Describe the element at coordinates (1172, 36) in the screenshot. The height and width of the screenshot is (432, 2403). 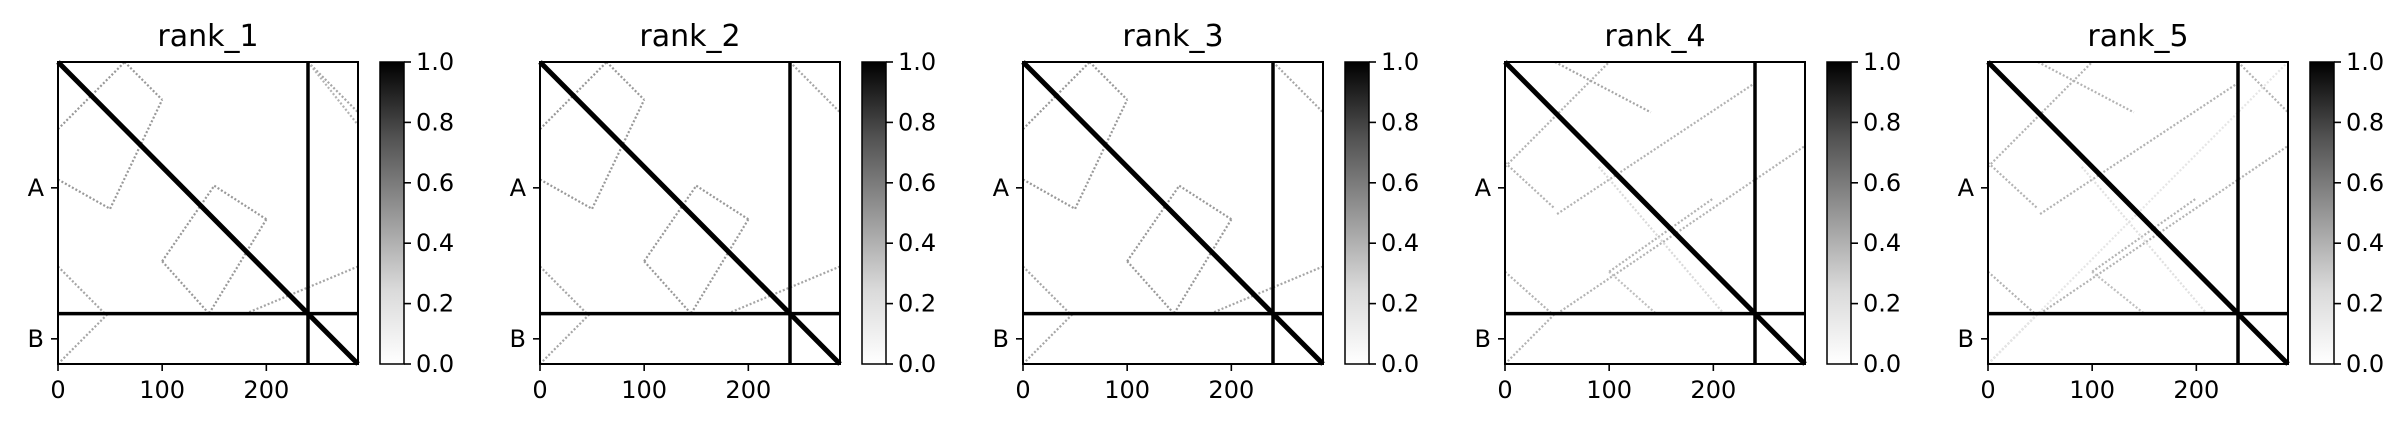
I see `panel-title: rank_3` at that location.